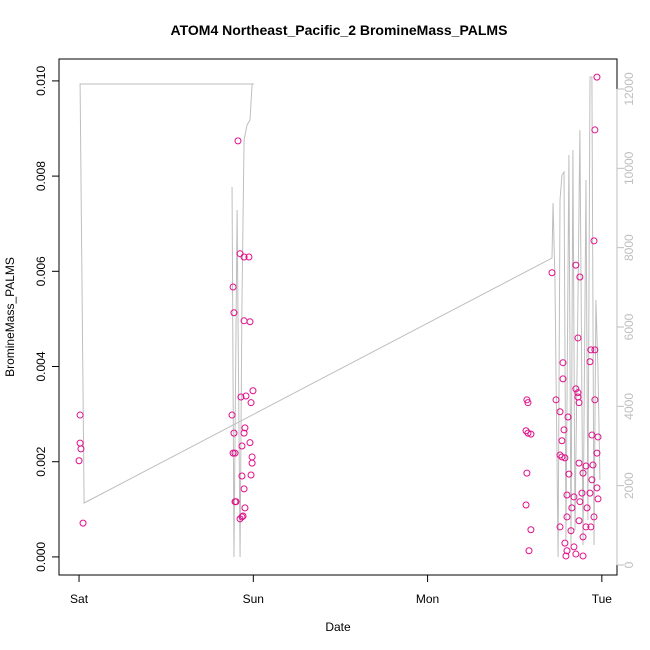  I want to click on y-tick-label: 0.002, so click(41, 461).